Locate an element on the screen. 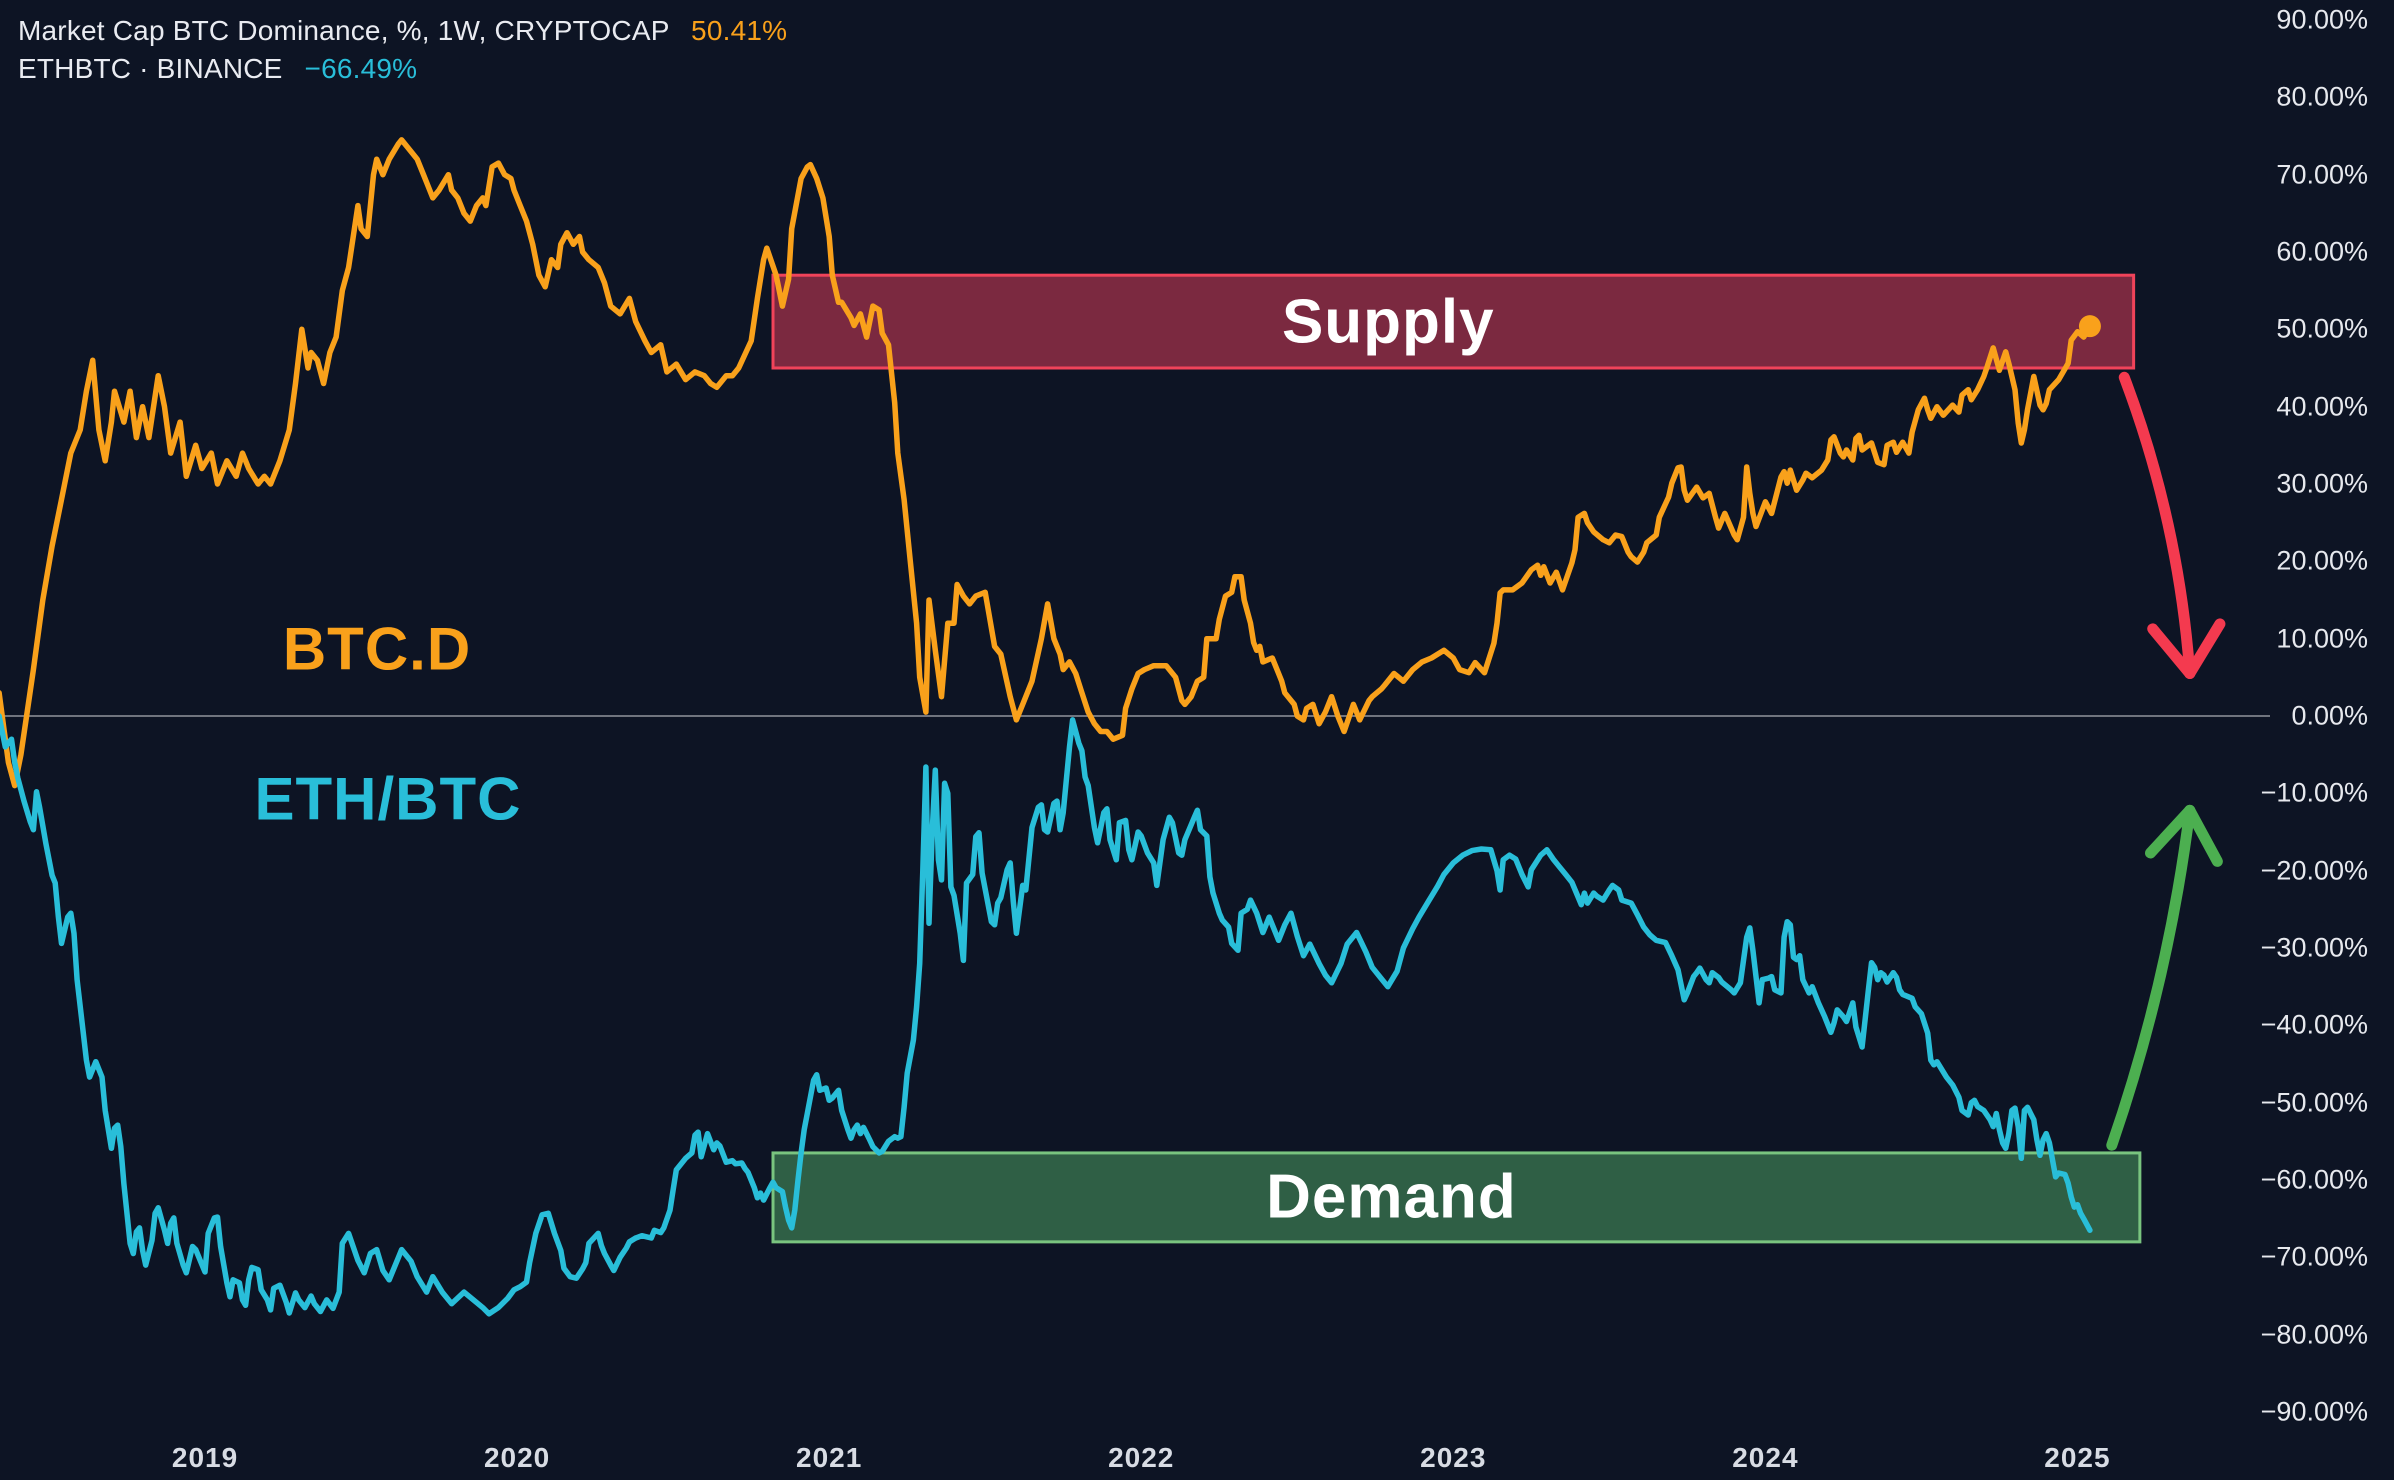  ethbtc-series-label: ETH/BTC is located at coordinates (388, 799).